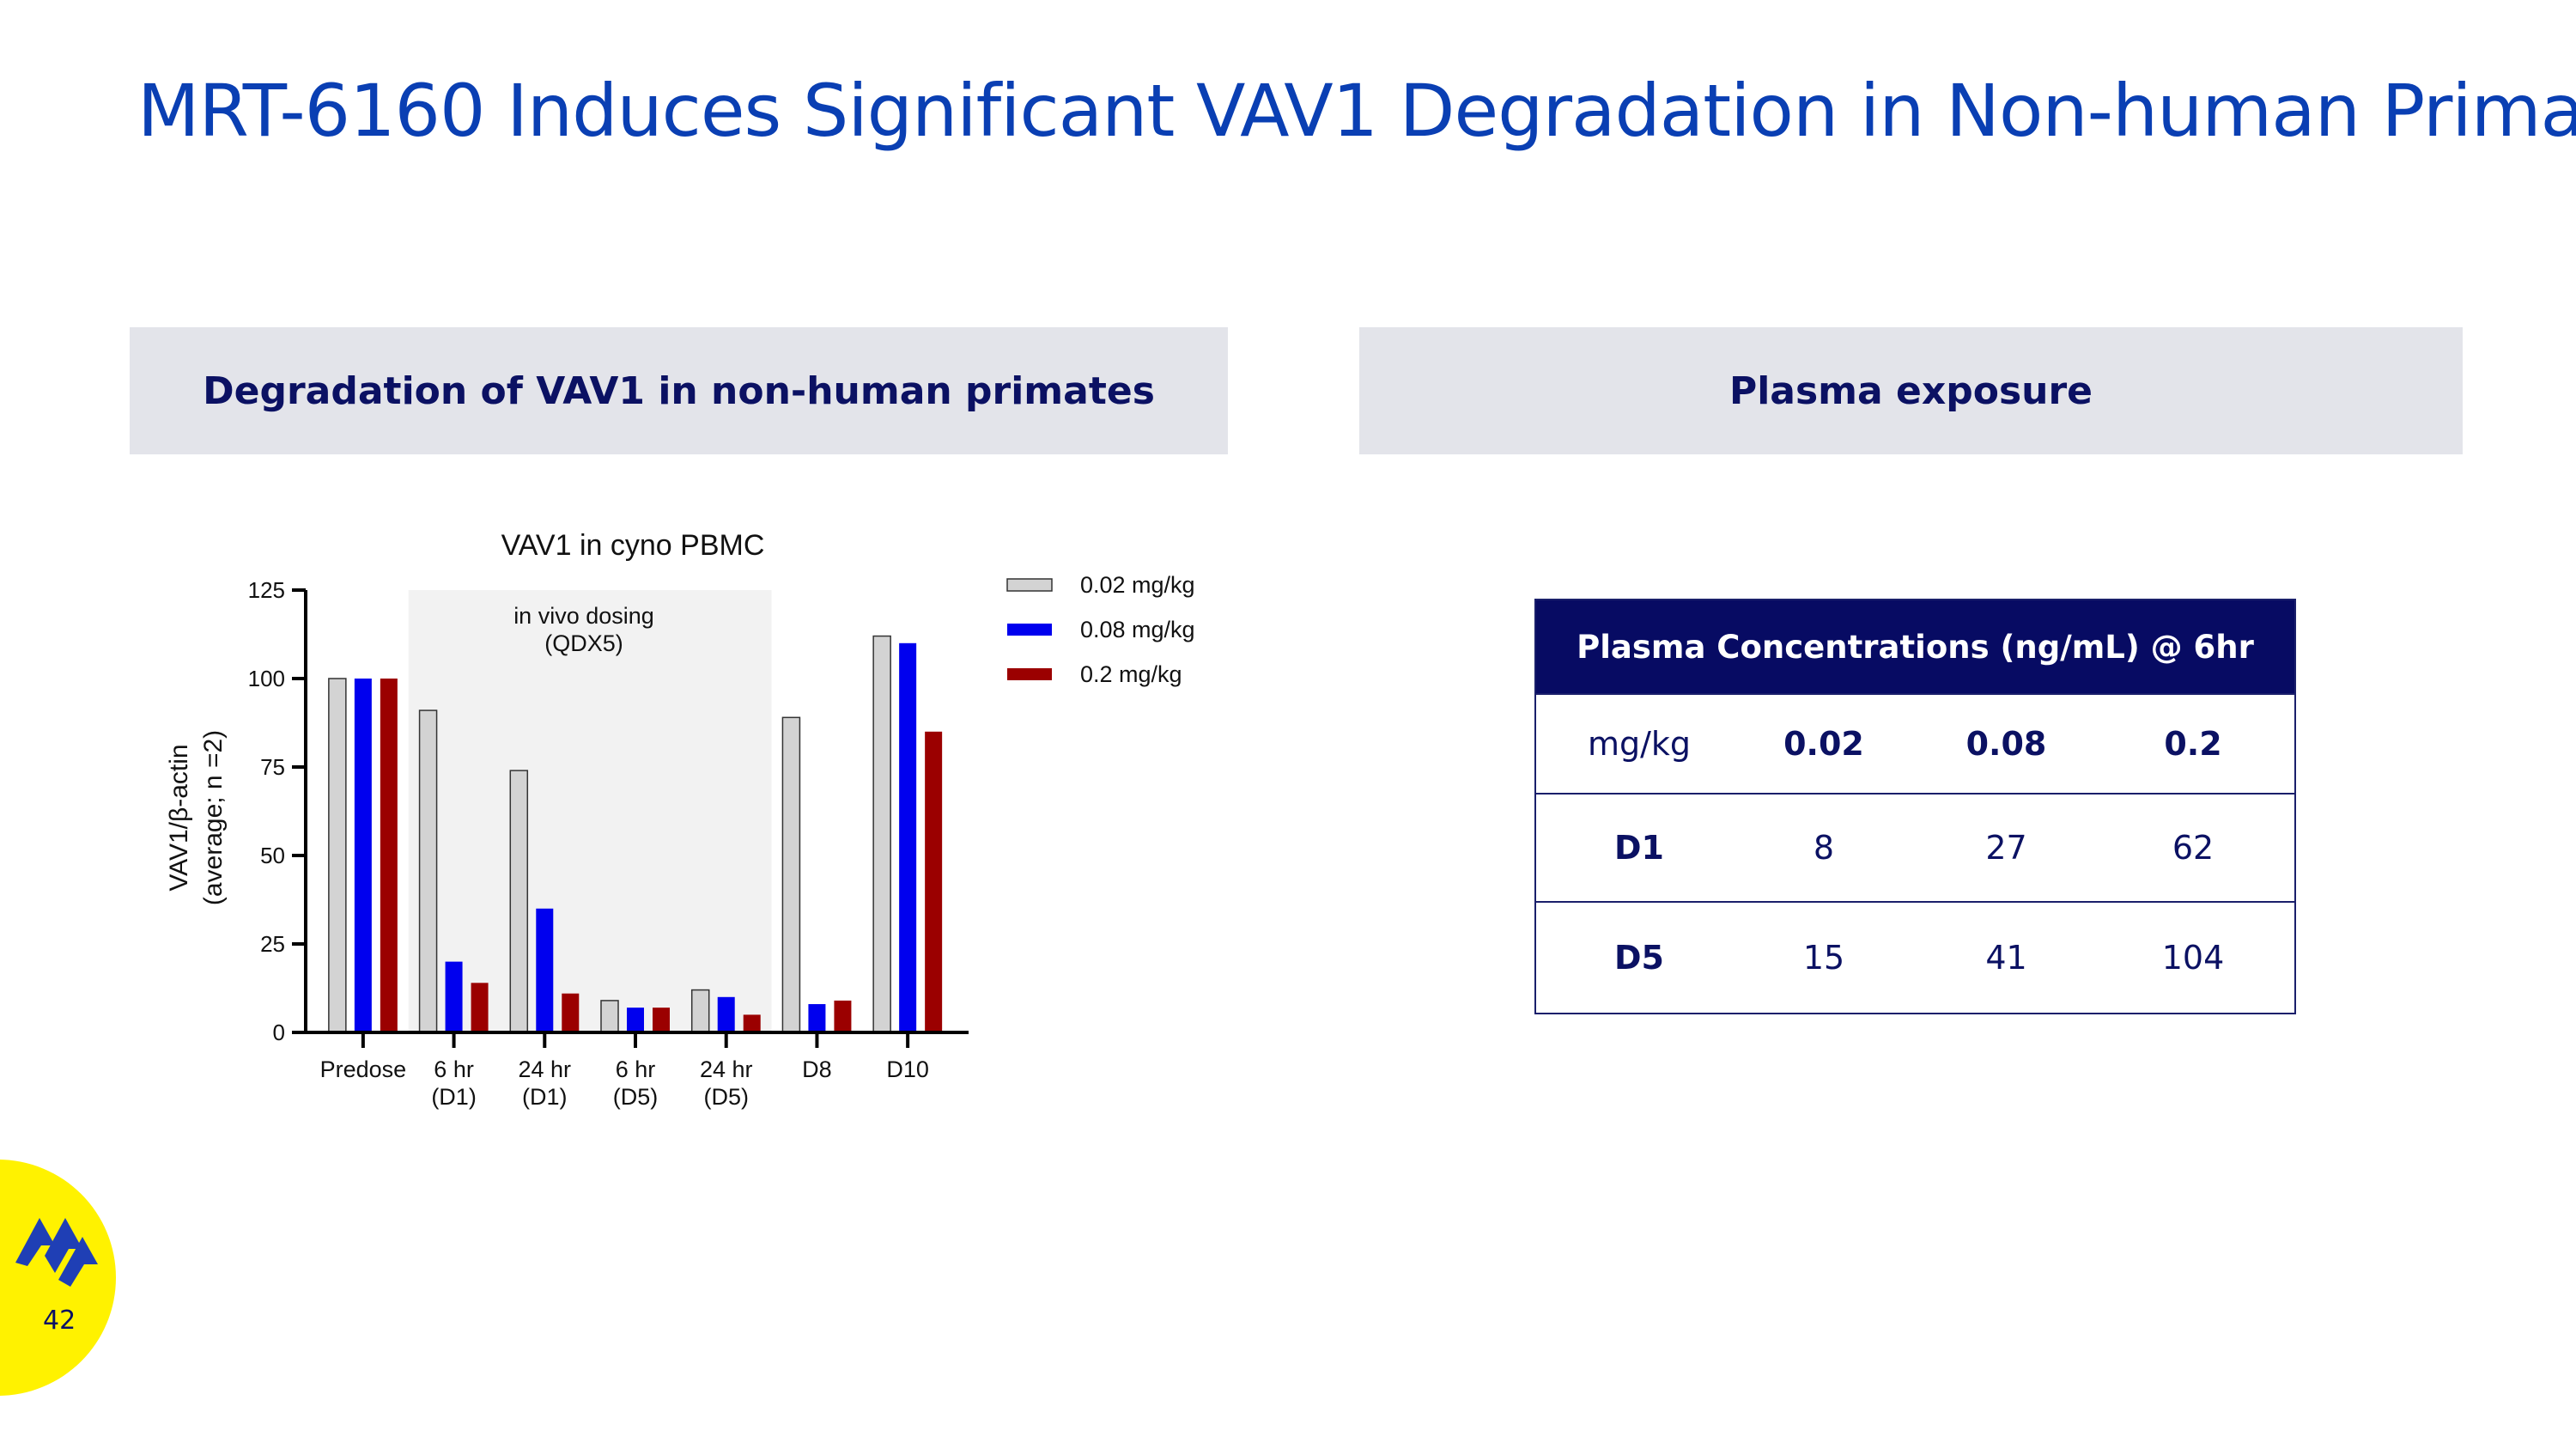  Describe the element at coordinates (279, 1032) in the screenshot. I see `y-tick-label-0: 0` at that location.